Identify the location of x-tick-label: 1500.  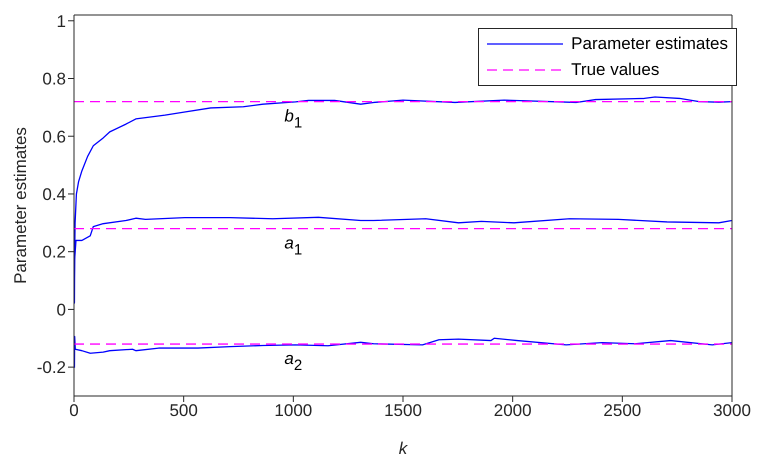
(403, 410).